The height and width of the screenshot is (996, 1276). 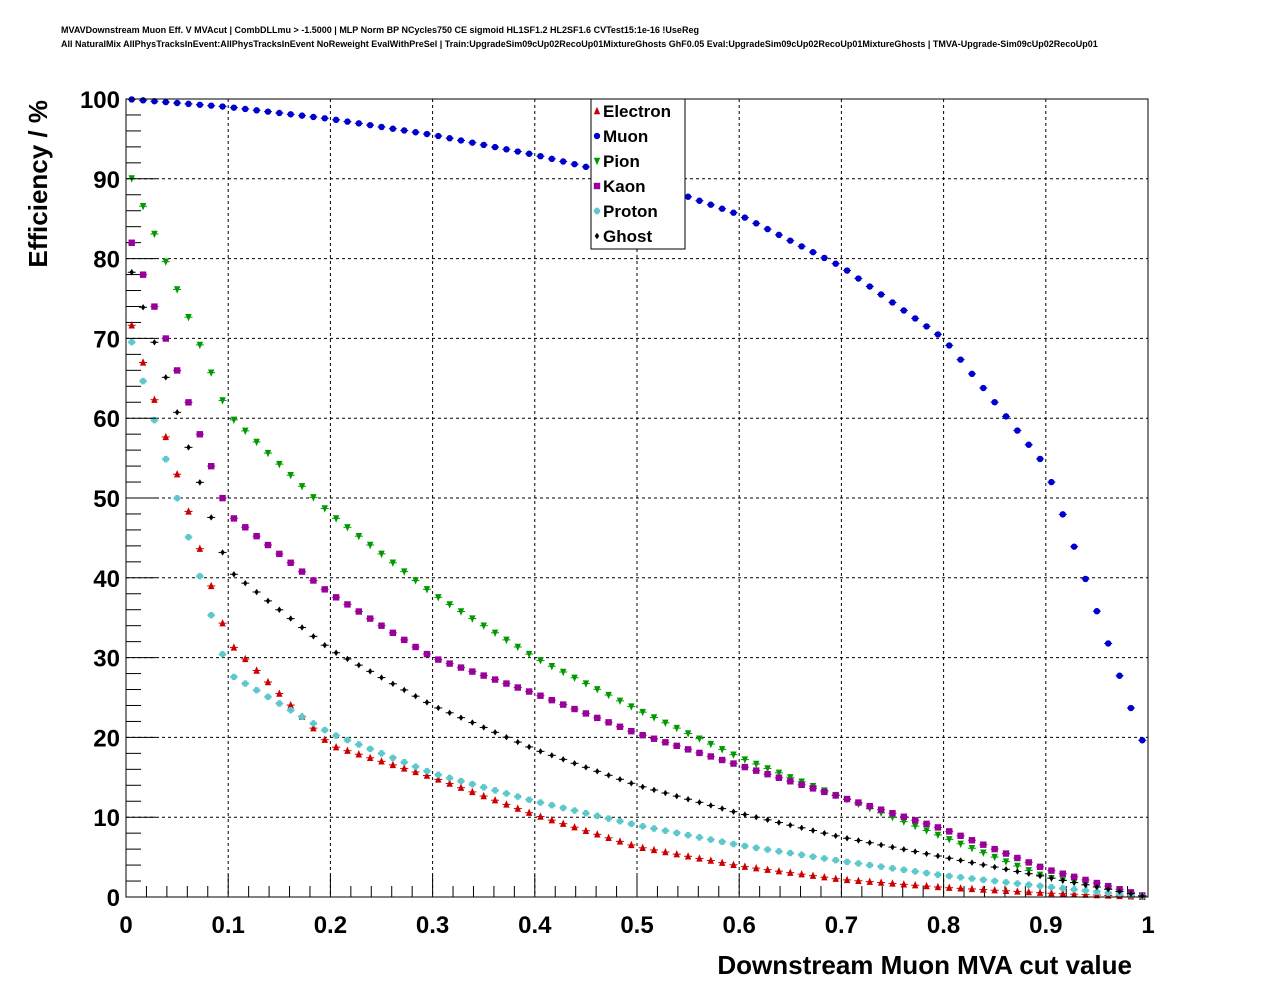 What do you see at coordinates (841, 925) in the screenshot?
I see `x-tick-label: 0.7` at bounding box center [841, 925].